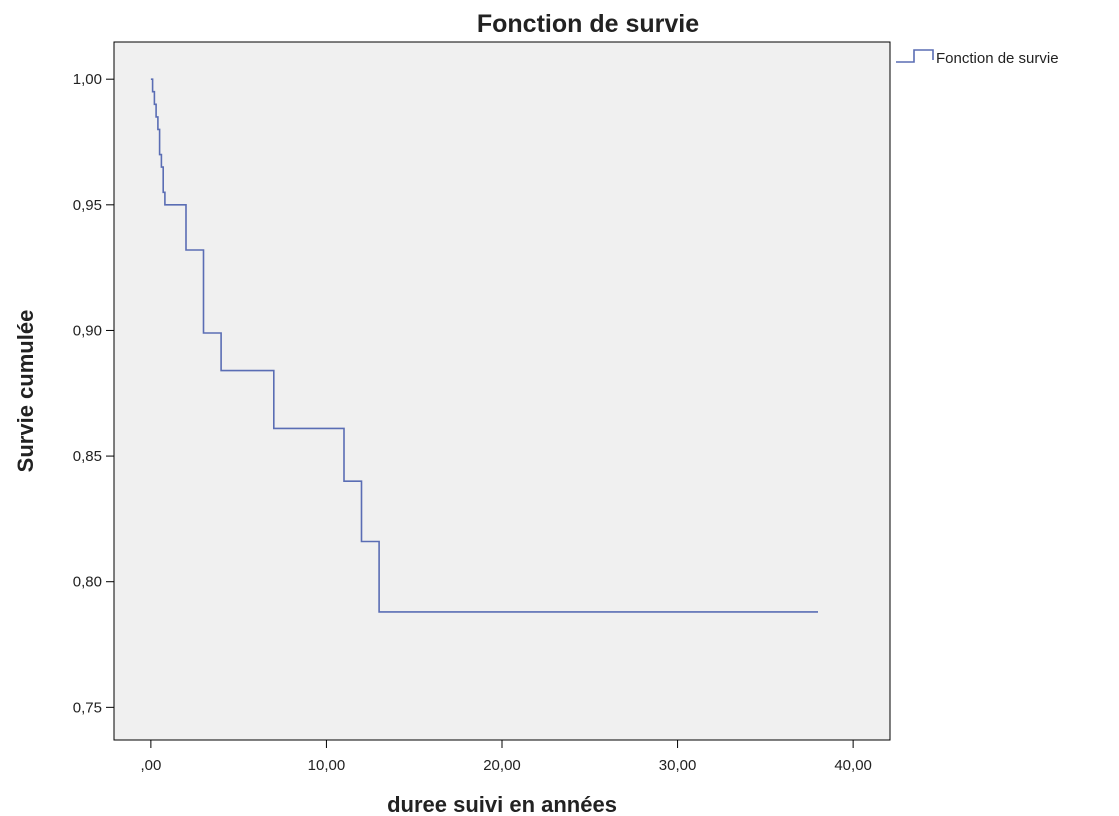  Describe the element at coordinates (150, 765) in the screenshot. I see `x-tick-label: ,00` at that location.